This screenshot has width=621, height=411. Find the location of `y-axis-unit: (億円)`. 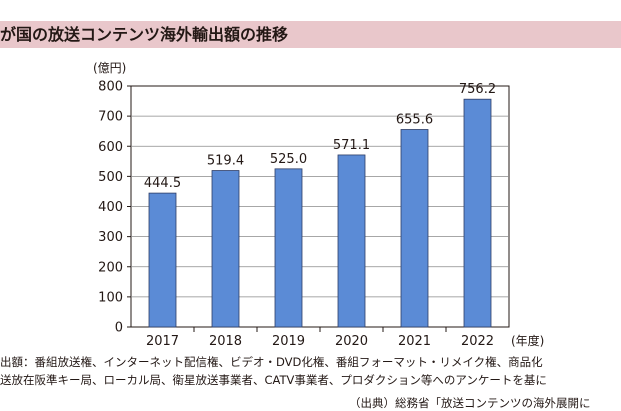

y-axis-unit: (億円) is located at coordinates (109, 68).